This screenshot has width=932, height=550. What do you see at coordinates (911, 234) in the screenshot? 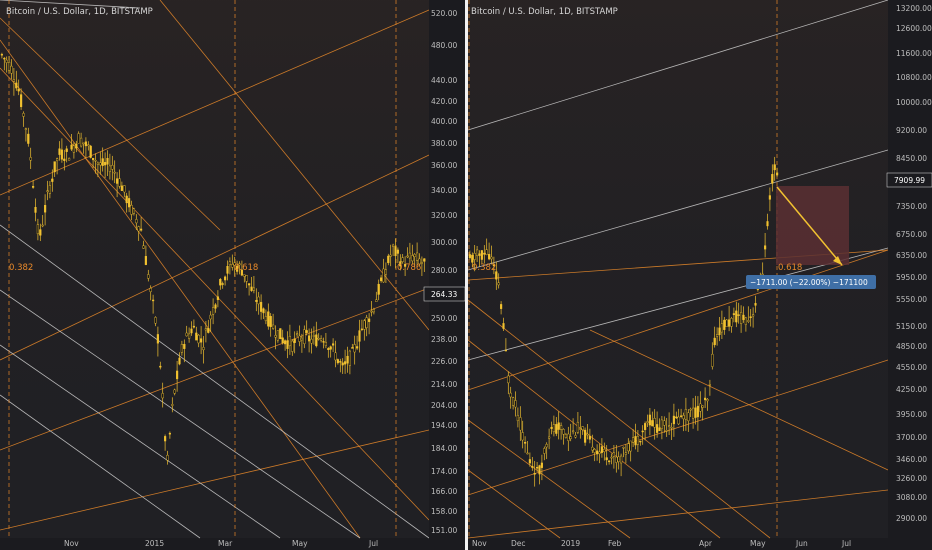
I see `y-tick-label: 6750.00` at bounding box center [911, 234].